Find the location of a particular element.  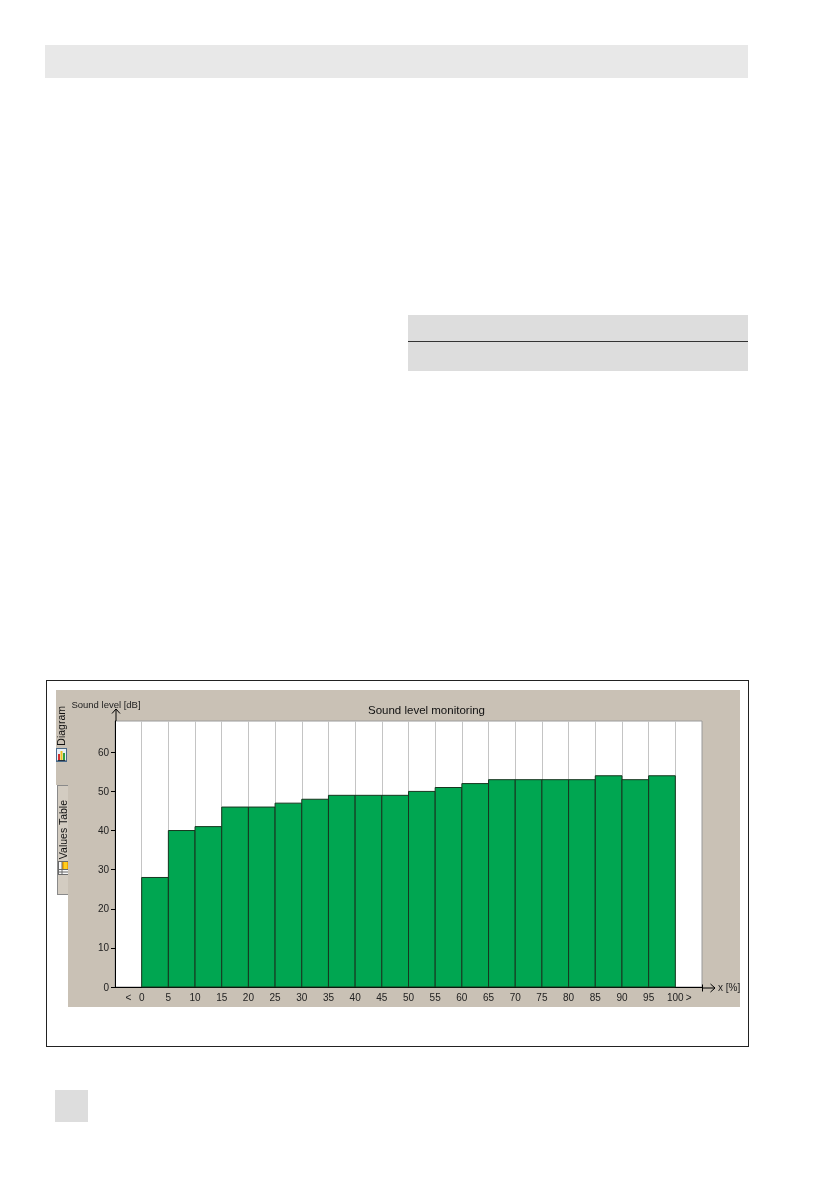

x-tick-label: 5 is located at coordinates (168, 997).